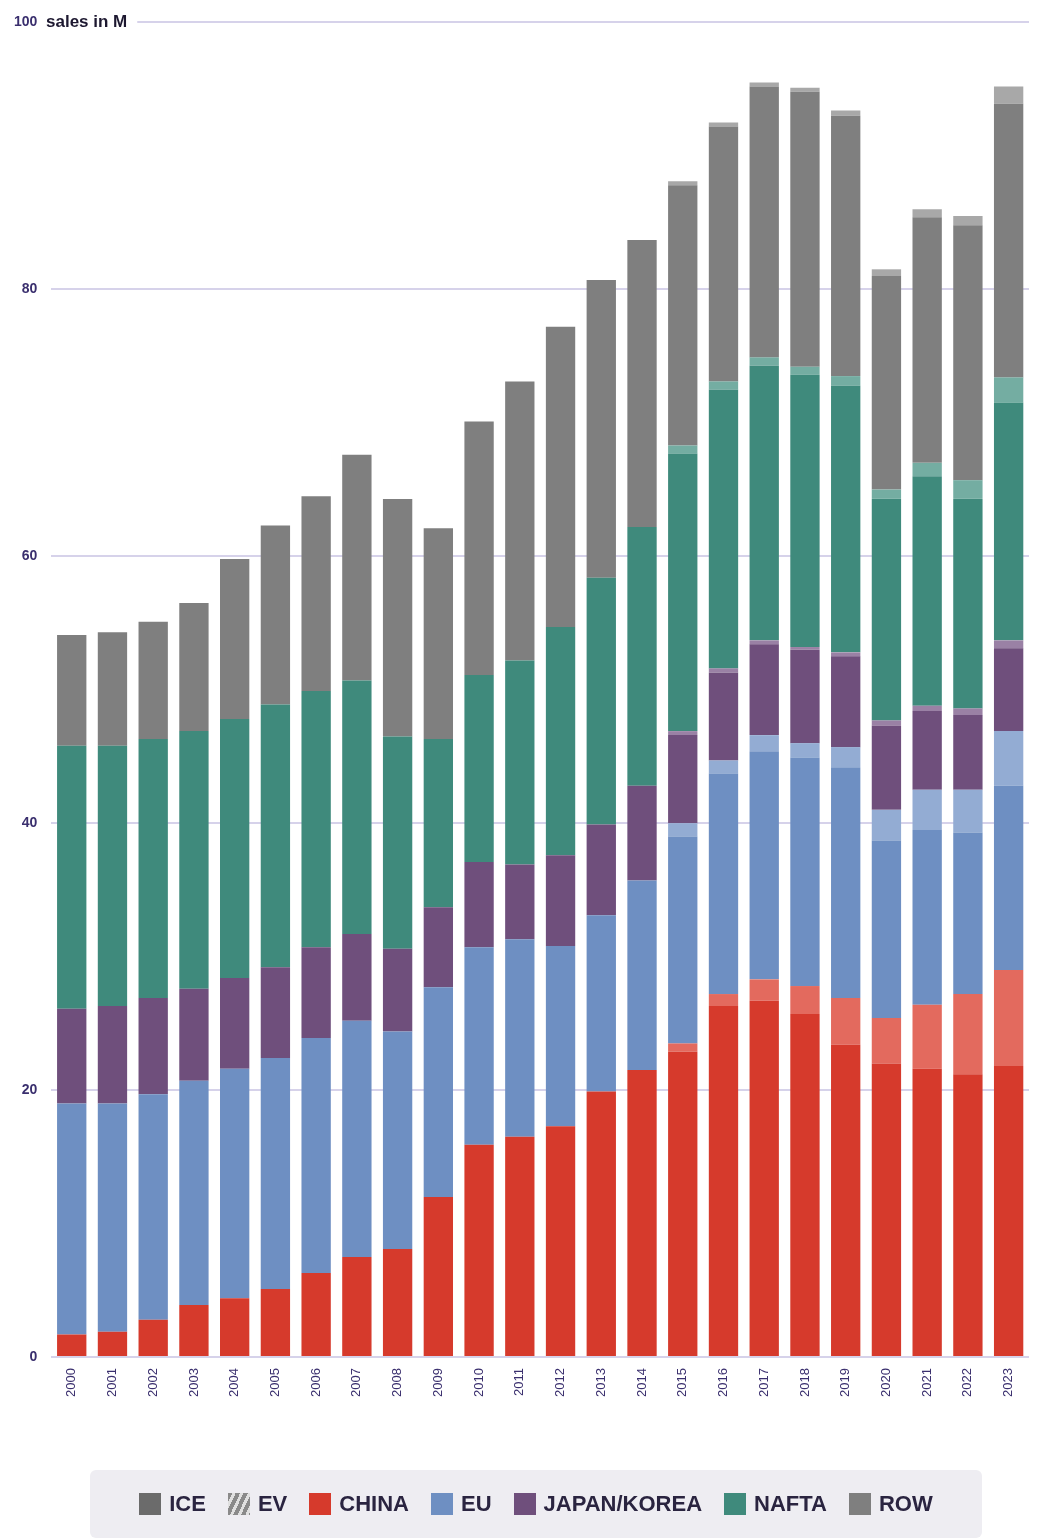 The width and height of the screenshot is (1037, 1540). I want to click on text: ICE, so click(187, 1504).